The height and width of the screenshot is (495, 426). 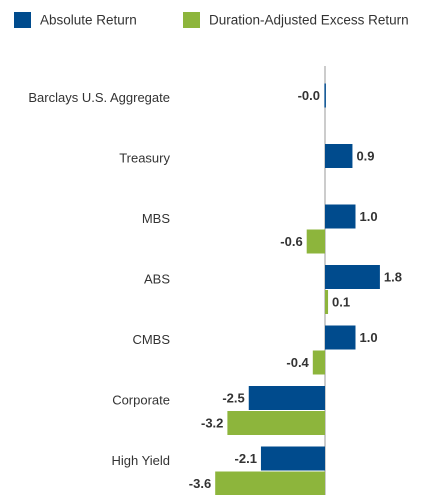 I want to click on value-label: -3.2, so click(x=212, y=422).